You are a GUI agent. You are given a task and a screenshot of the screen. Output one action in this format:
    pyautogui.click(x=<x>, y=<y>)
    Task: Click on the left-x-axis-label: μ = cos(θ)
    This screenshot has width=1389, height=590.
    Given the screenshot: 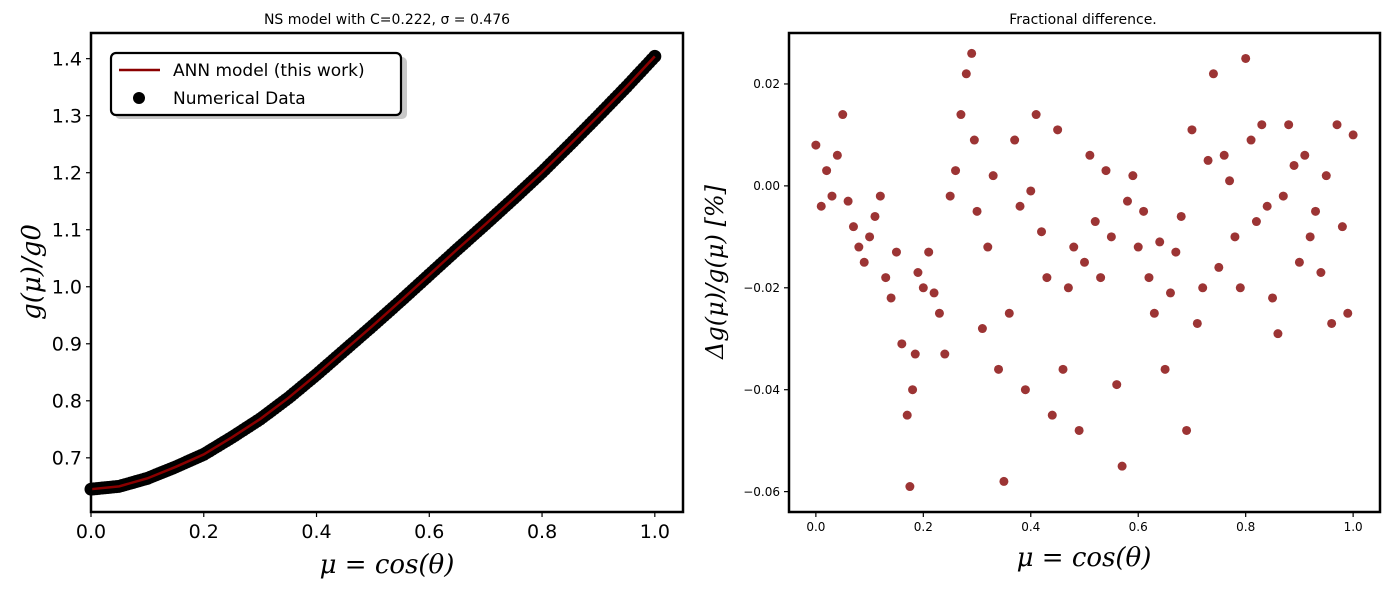 What is the action you would take?
    pyautogui.click(x=387, y=565)
    